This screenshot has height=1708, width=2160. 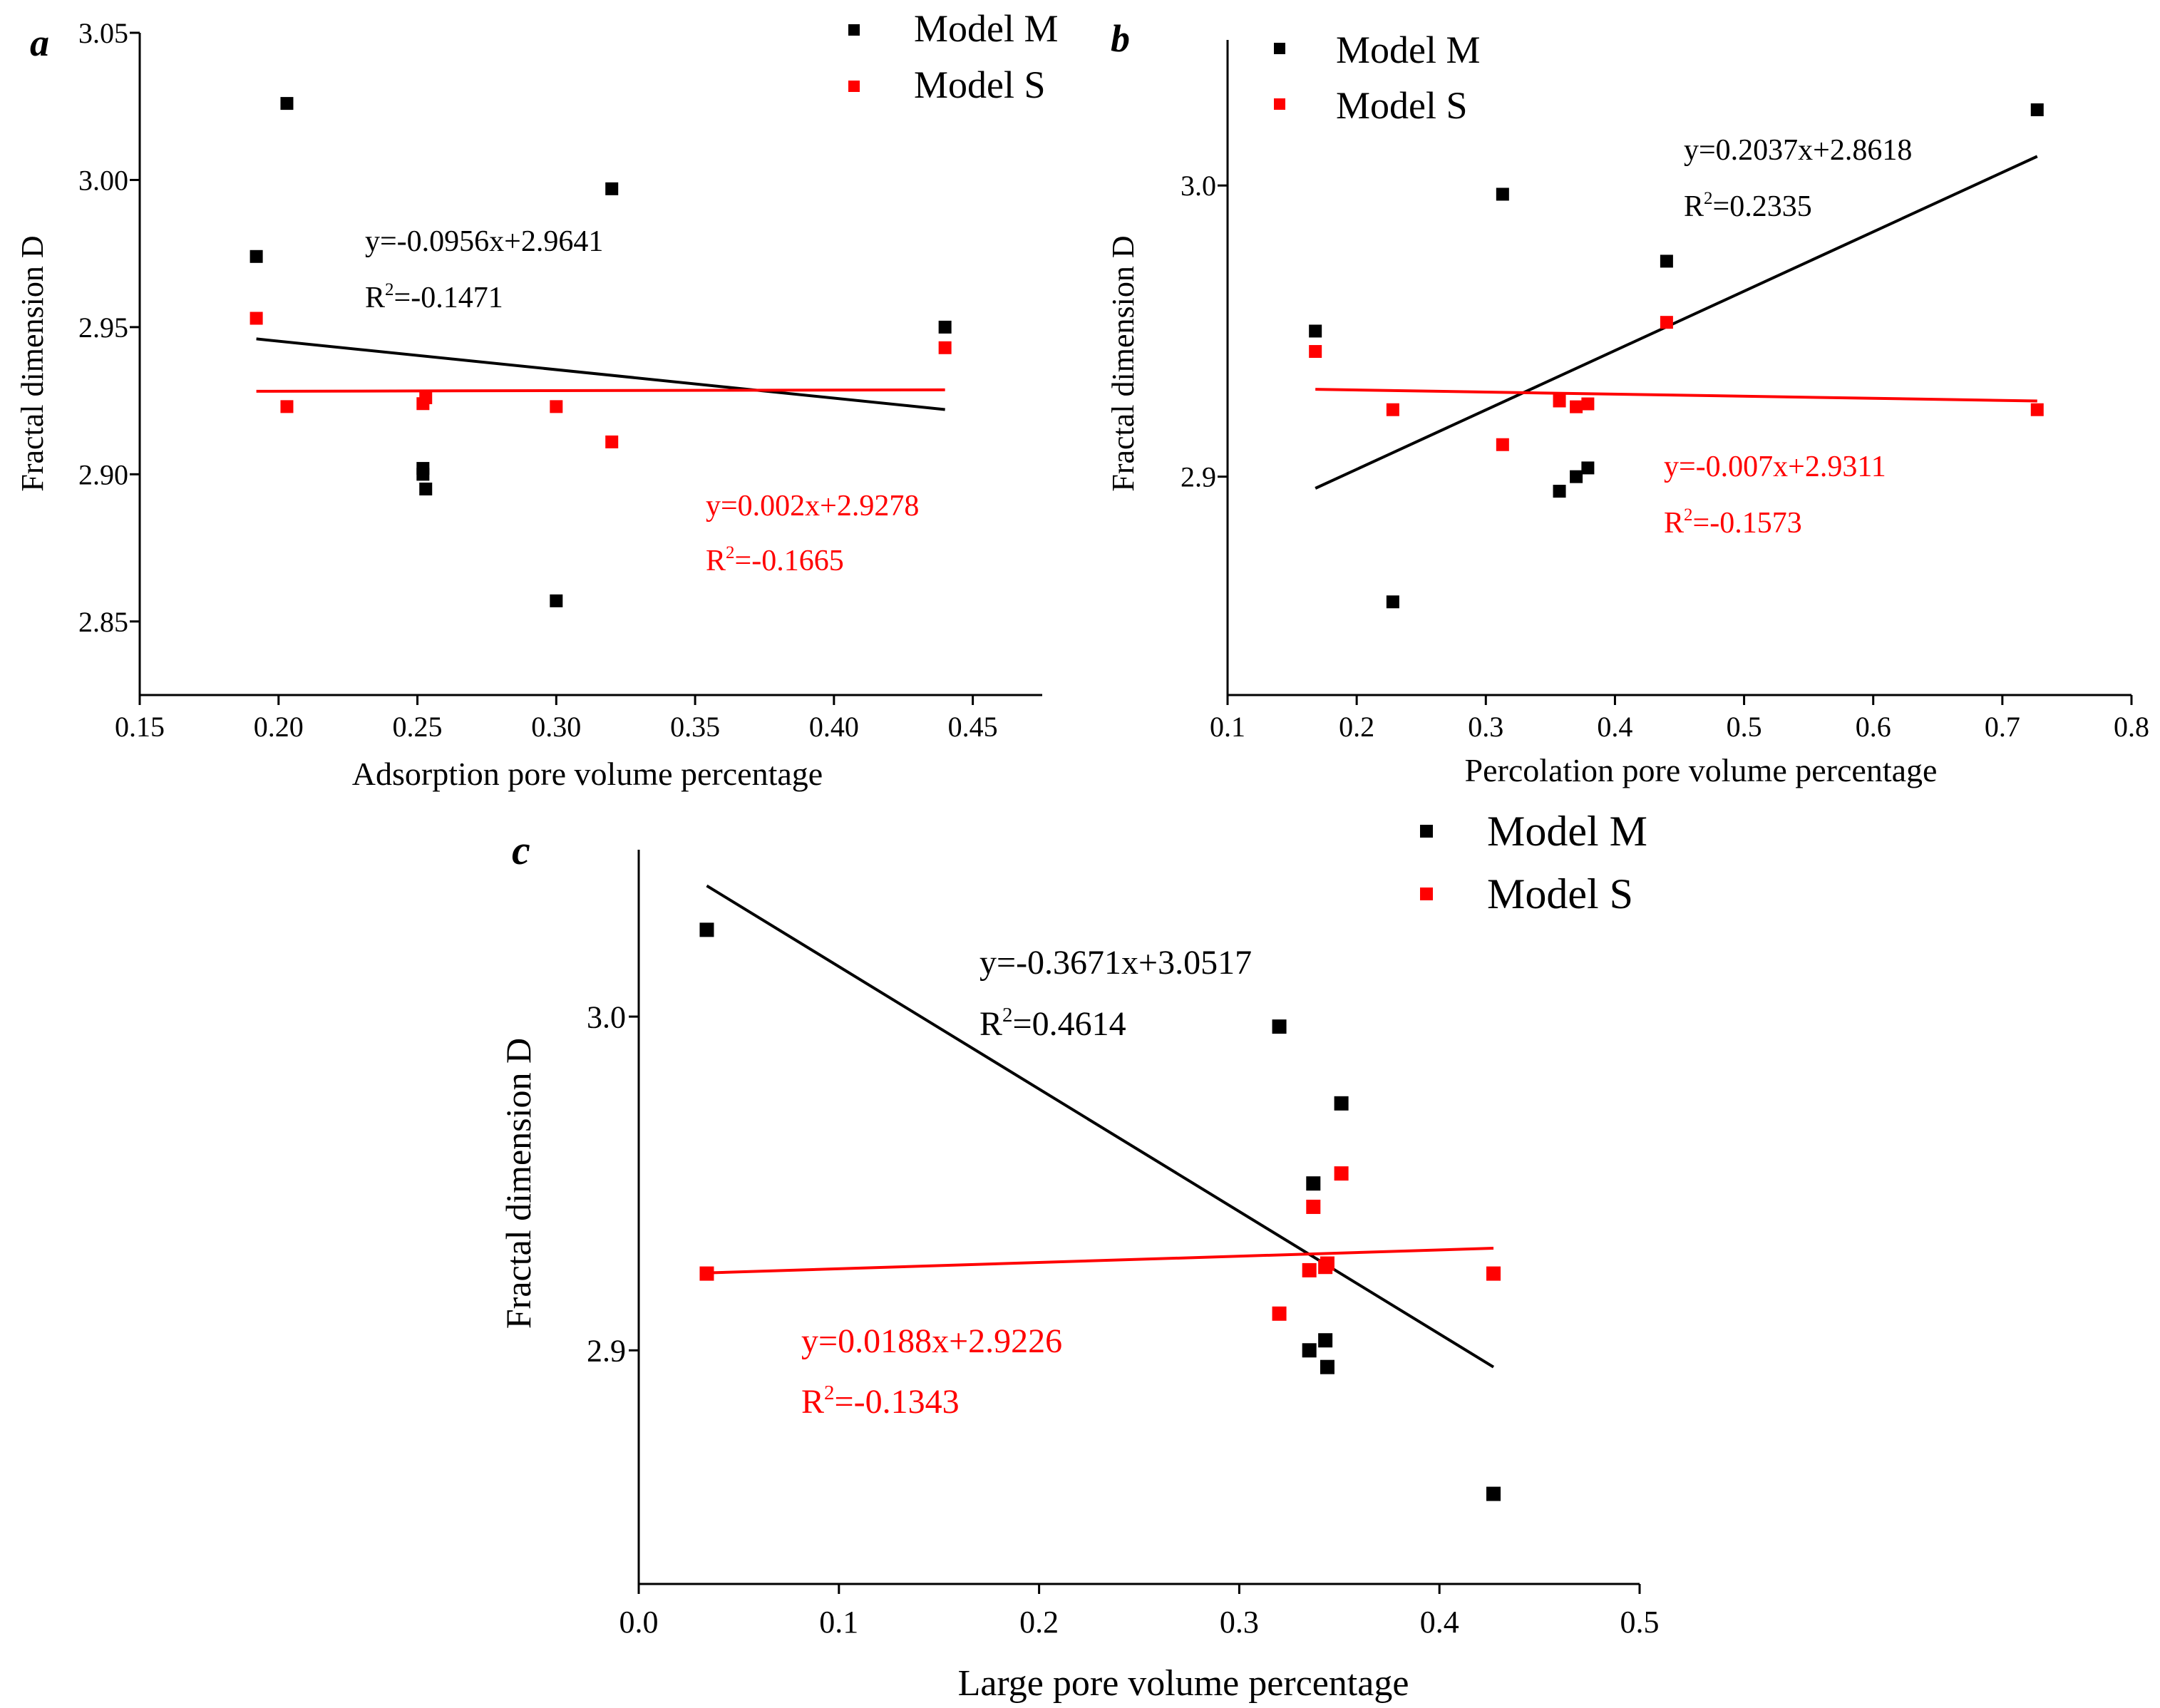 I want to click on equation-model-s: y=0.002x+2.9278, so click(x=812, y=506).